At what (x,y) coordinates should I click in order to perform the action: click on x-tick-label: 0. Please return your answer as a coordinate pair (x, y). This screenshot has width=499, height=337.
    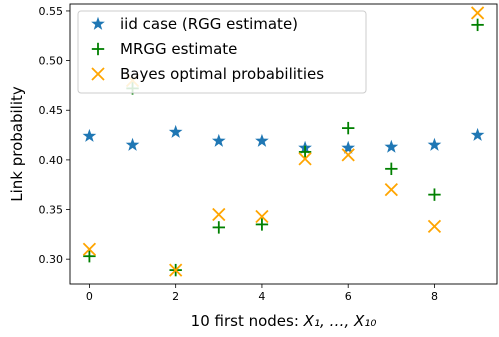
    Looking at the image, I should click on (89, 296).